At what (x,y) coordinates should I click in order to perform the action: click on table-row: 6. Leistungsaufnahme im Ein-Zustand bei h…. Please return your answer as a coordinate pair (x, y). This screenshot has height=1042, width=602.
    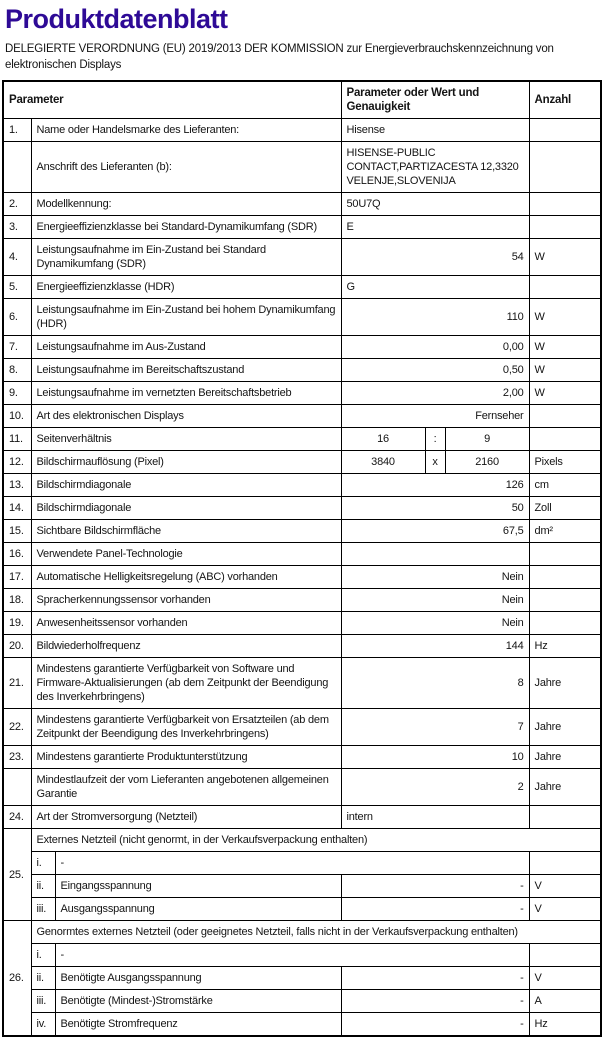
    Looking at the image, I should click on (302, 317).